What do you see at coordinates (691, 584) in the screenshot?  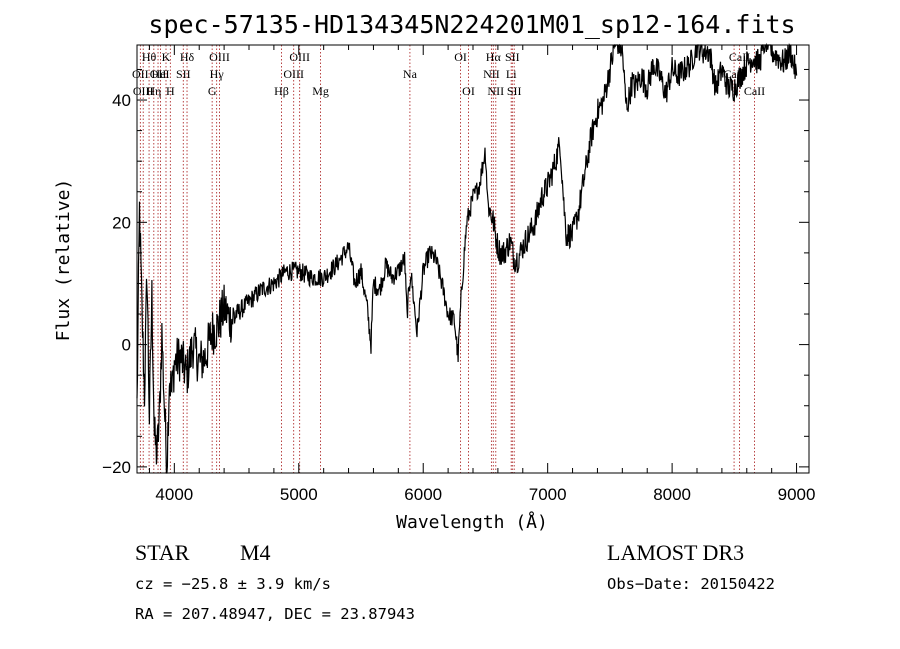 I see `obs-date: Obs−Date: 20150422` at bounding box center [691, 584].